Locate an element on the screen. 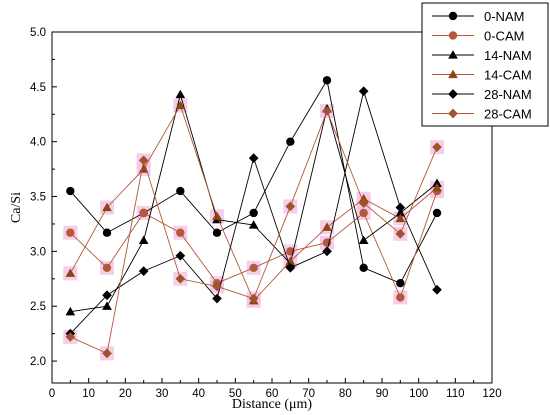 This screenshot has height=415, width=550. legend-item: 14-NAM is located at coordinates (482, 55).